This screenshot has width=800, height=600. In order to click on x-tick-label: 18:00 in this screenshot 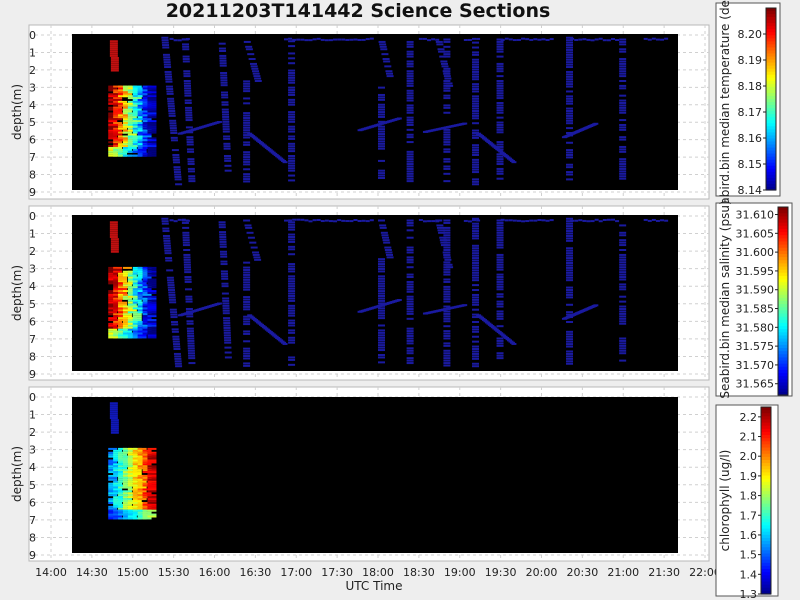, I will do `click(378, 572)`.